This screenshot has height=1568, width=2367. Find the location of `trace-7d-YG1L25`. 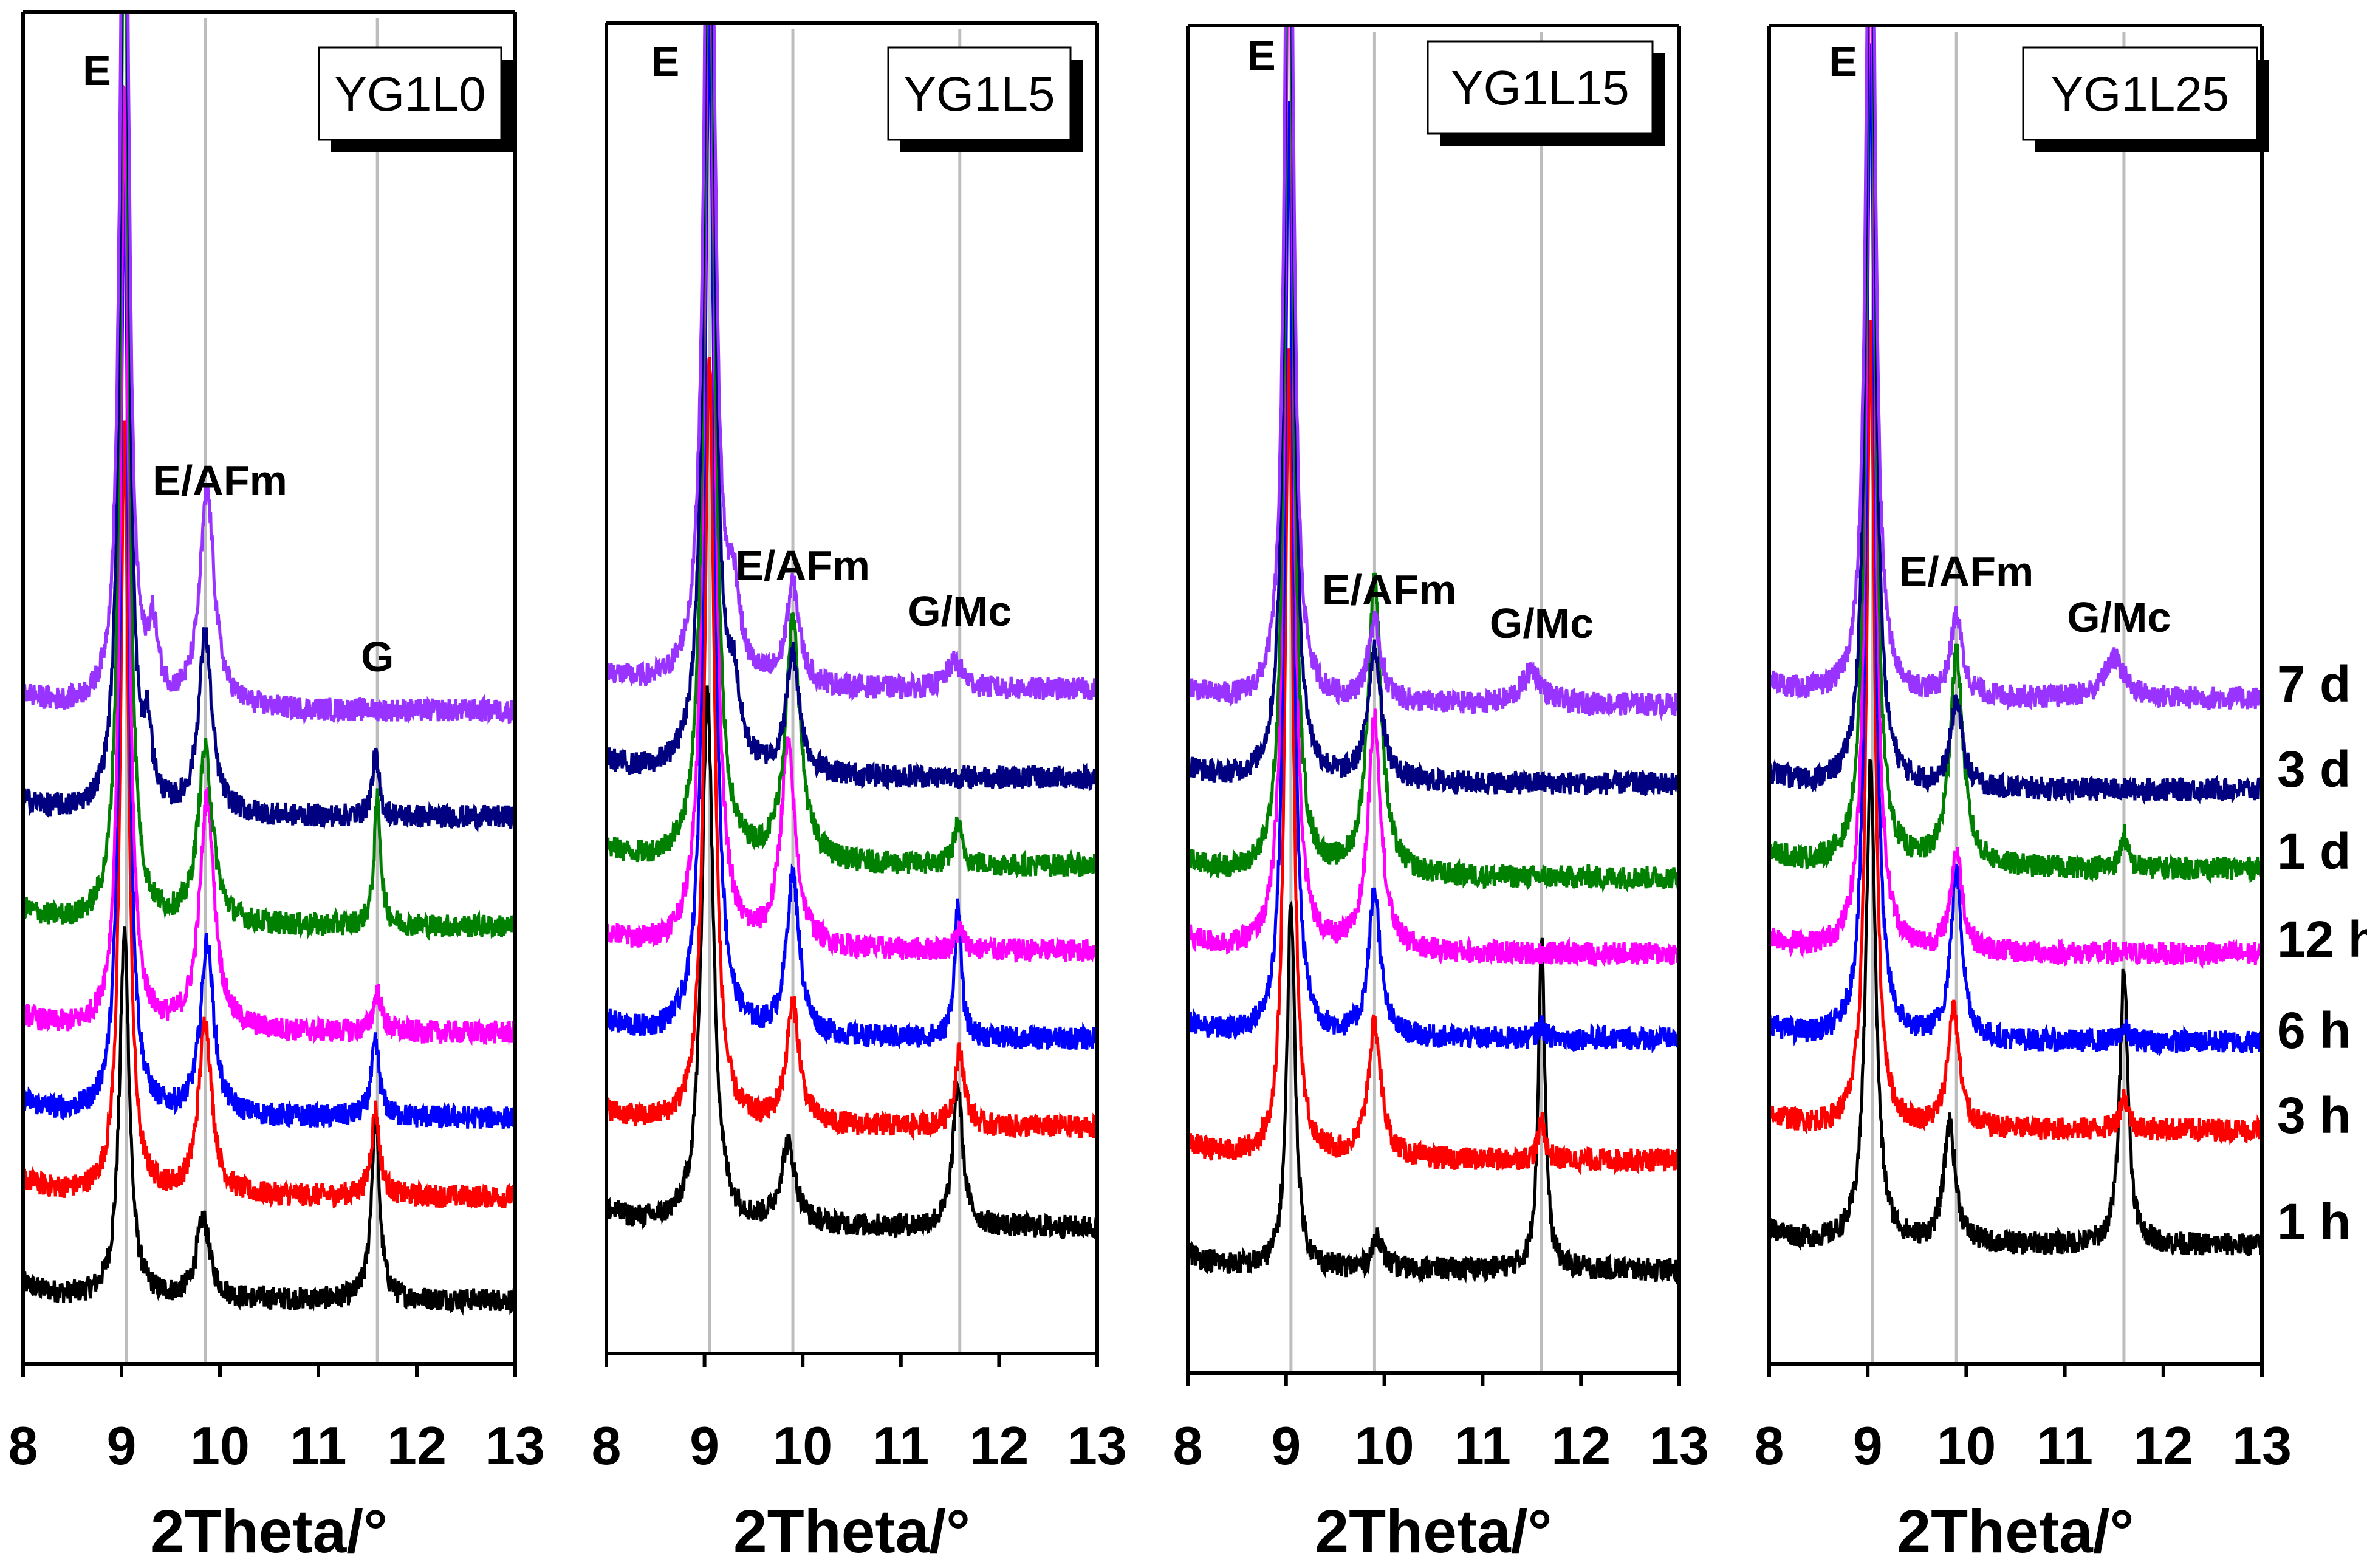

trace-7d-YG1L25 is located at coordinates (2015, 368).